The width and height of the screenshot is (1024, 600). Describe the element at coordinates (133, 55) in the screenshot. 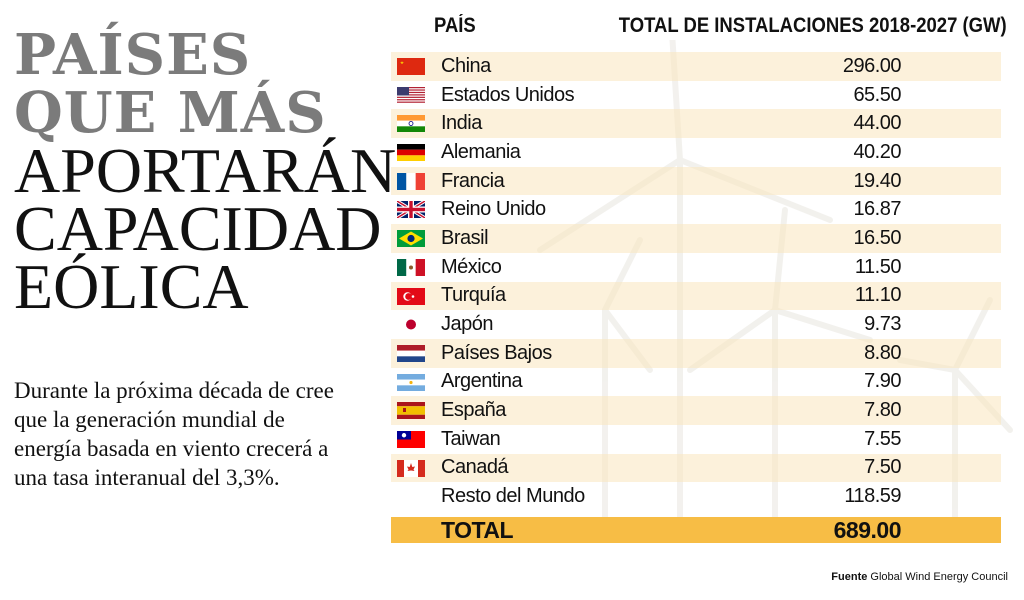

I see `title-line-1: PAÍSES` at that location.